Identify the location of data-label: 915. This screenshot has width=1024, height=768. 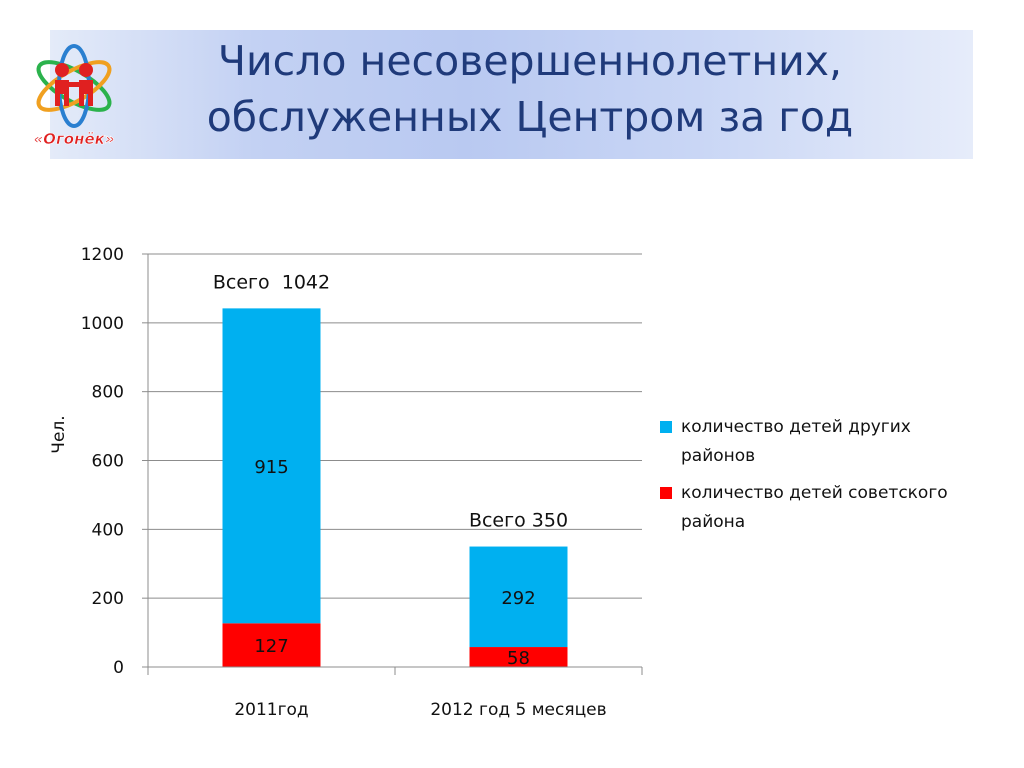
(271, 467).